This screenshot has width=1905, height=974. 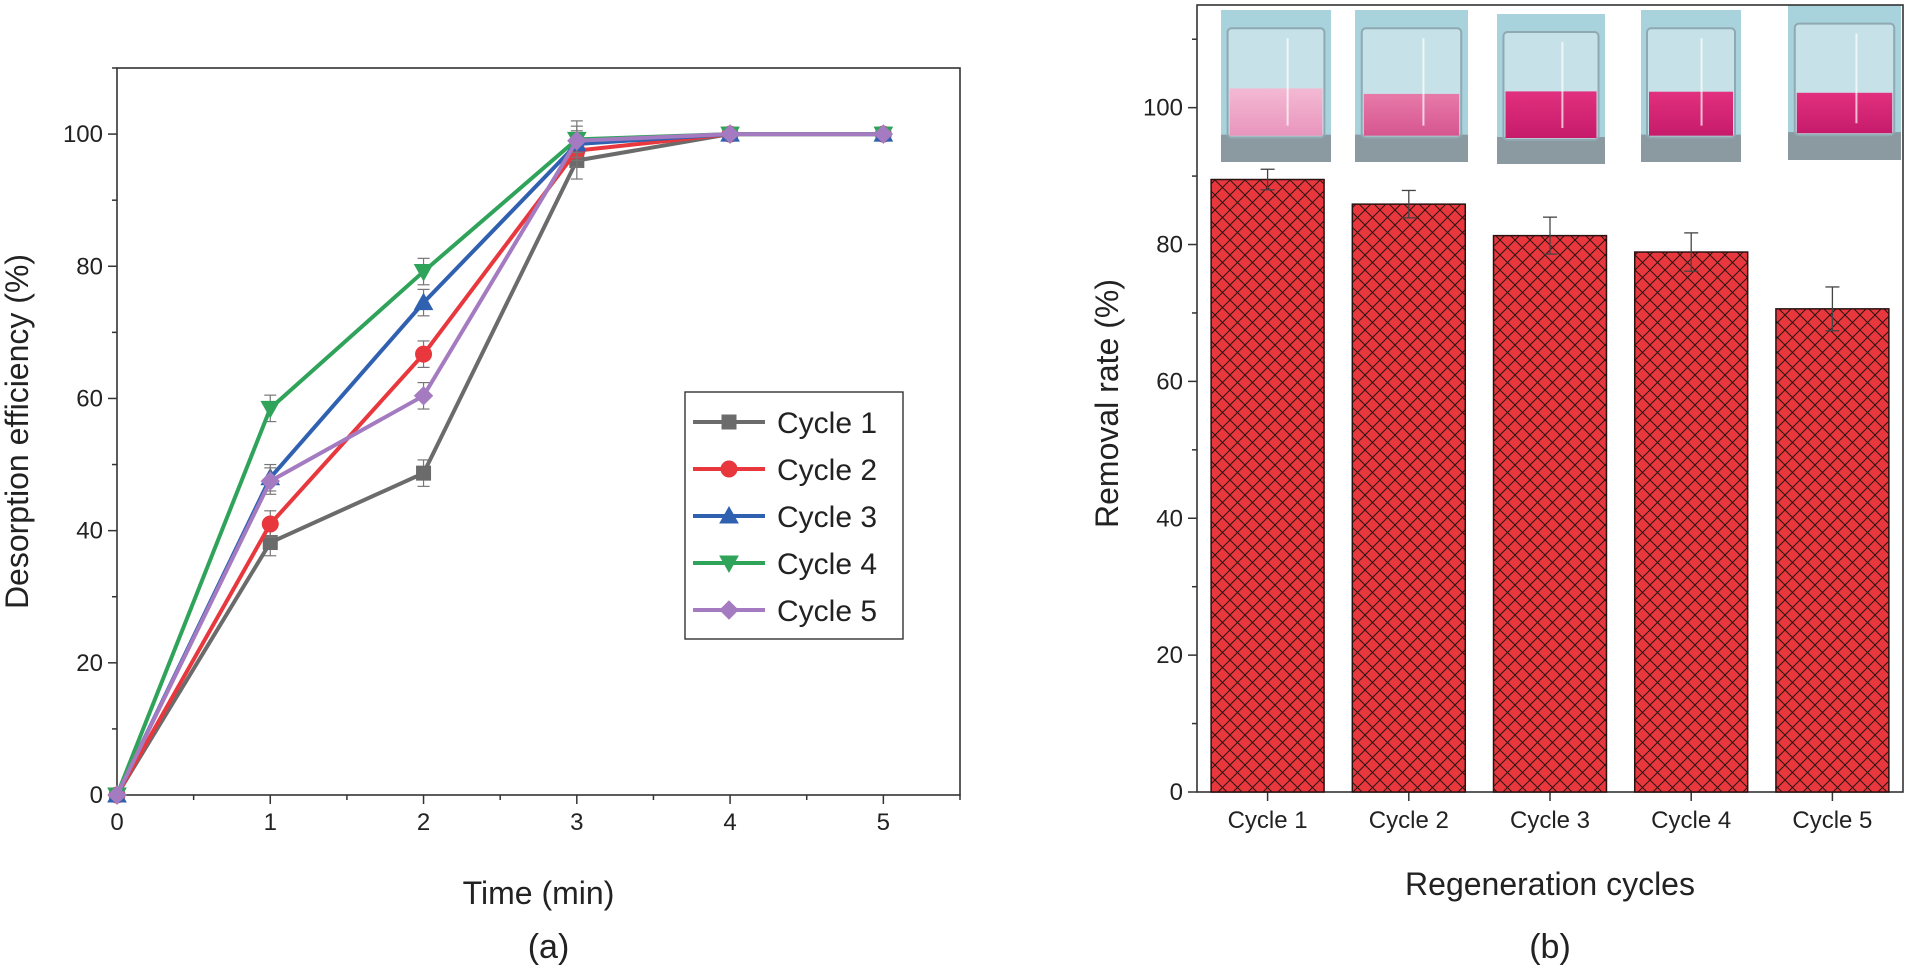 I want to click on legend-entry-label: Cycle 4, so click(x=827, y=564).